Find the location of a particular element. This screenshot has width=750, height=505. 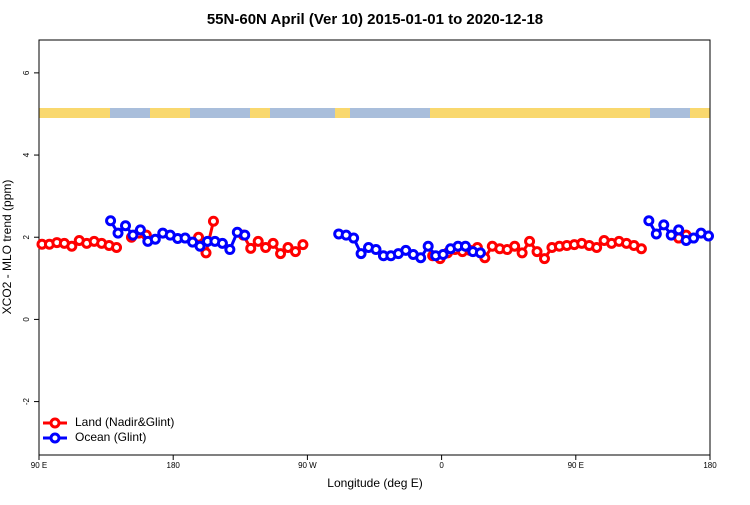

y-tick-label: 2 is located at coordinates (26, 236).